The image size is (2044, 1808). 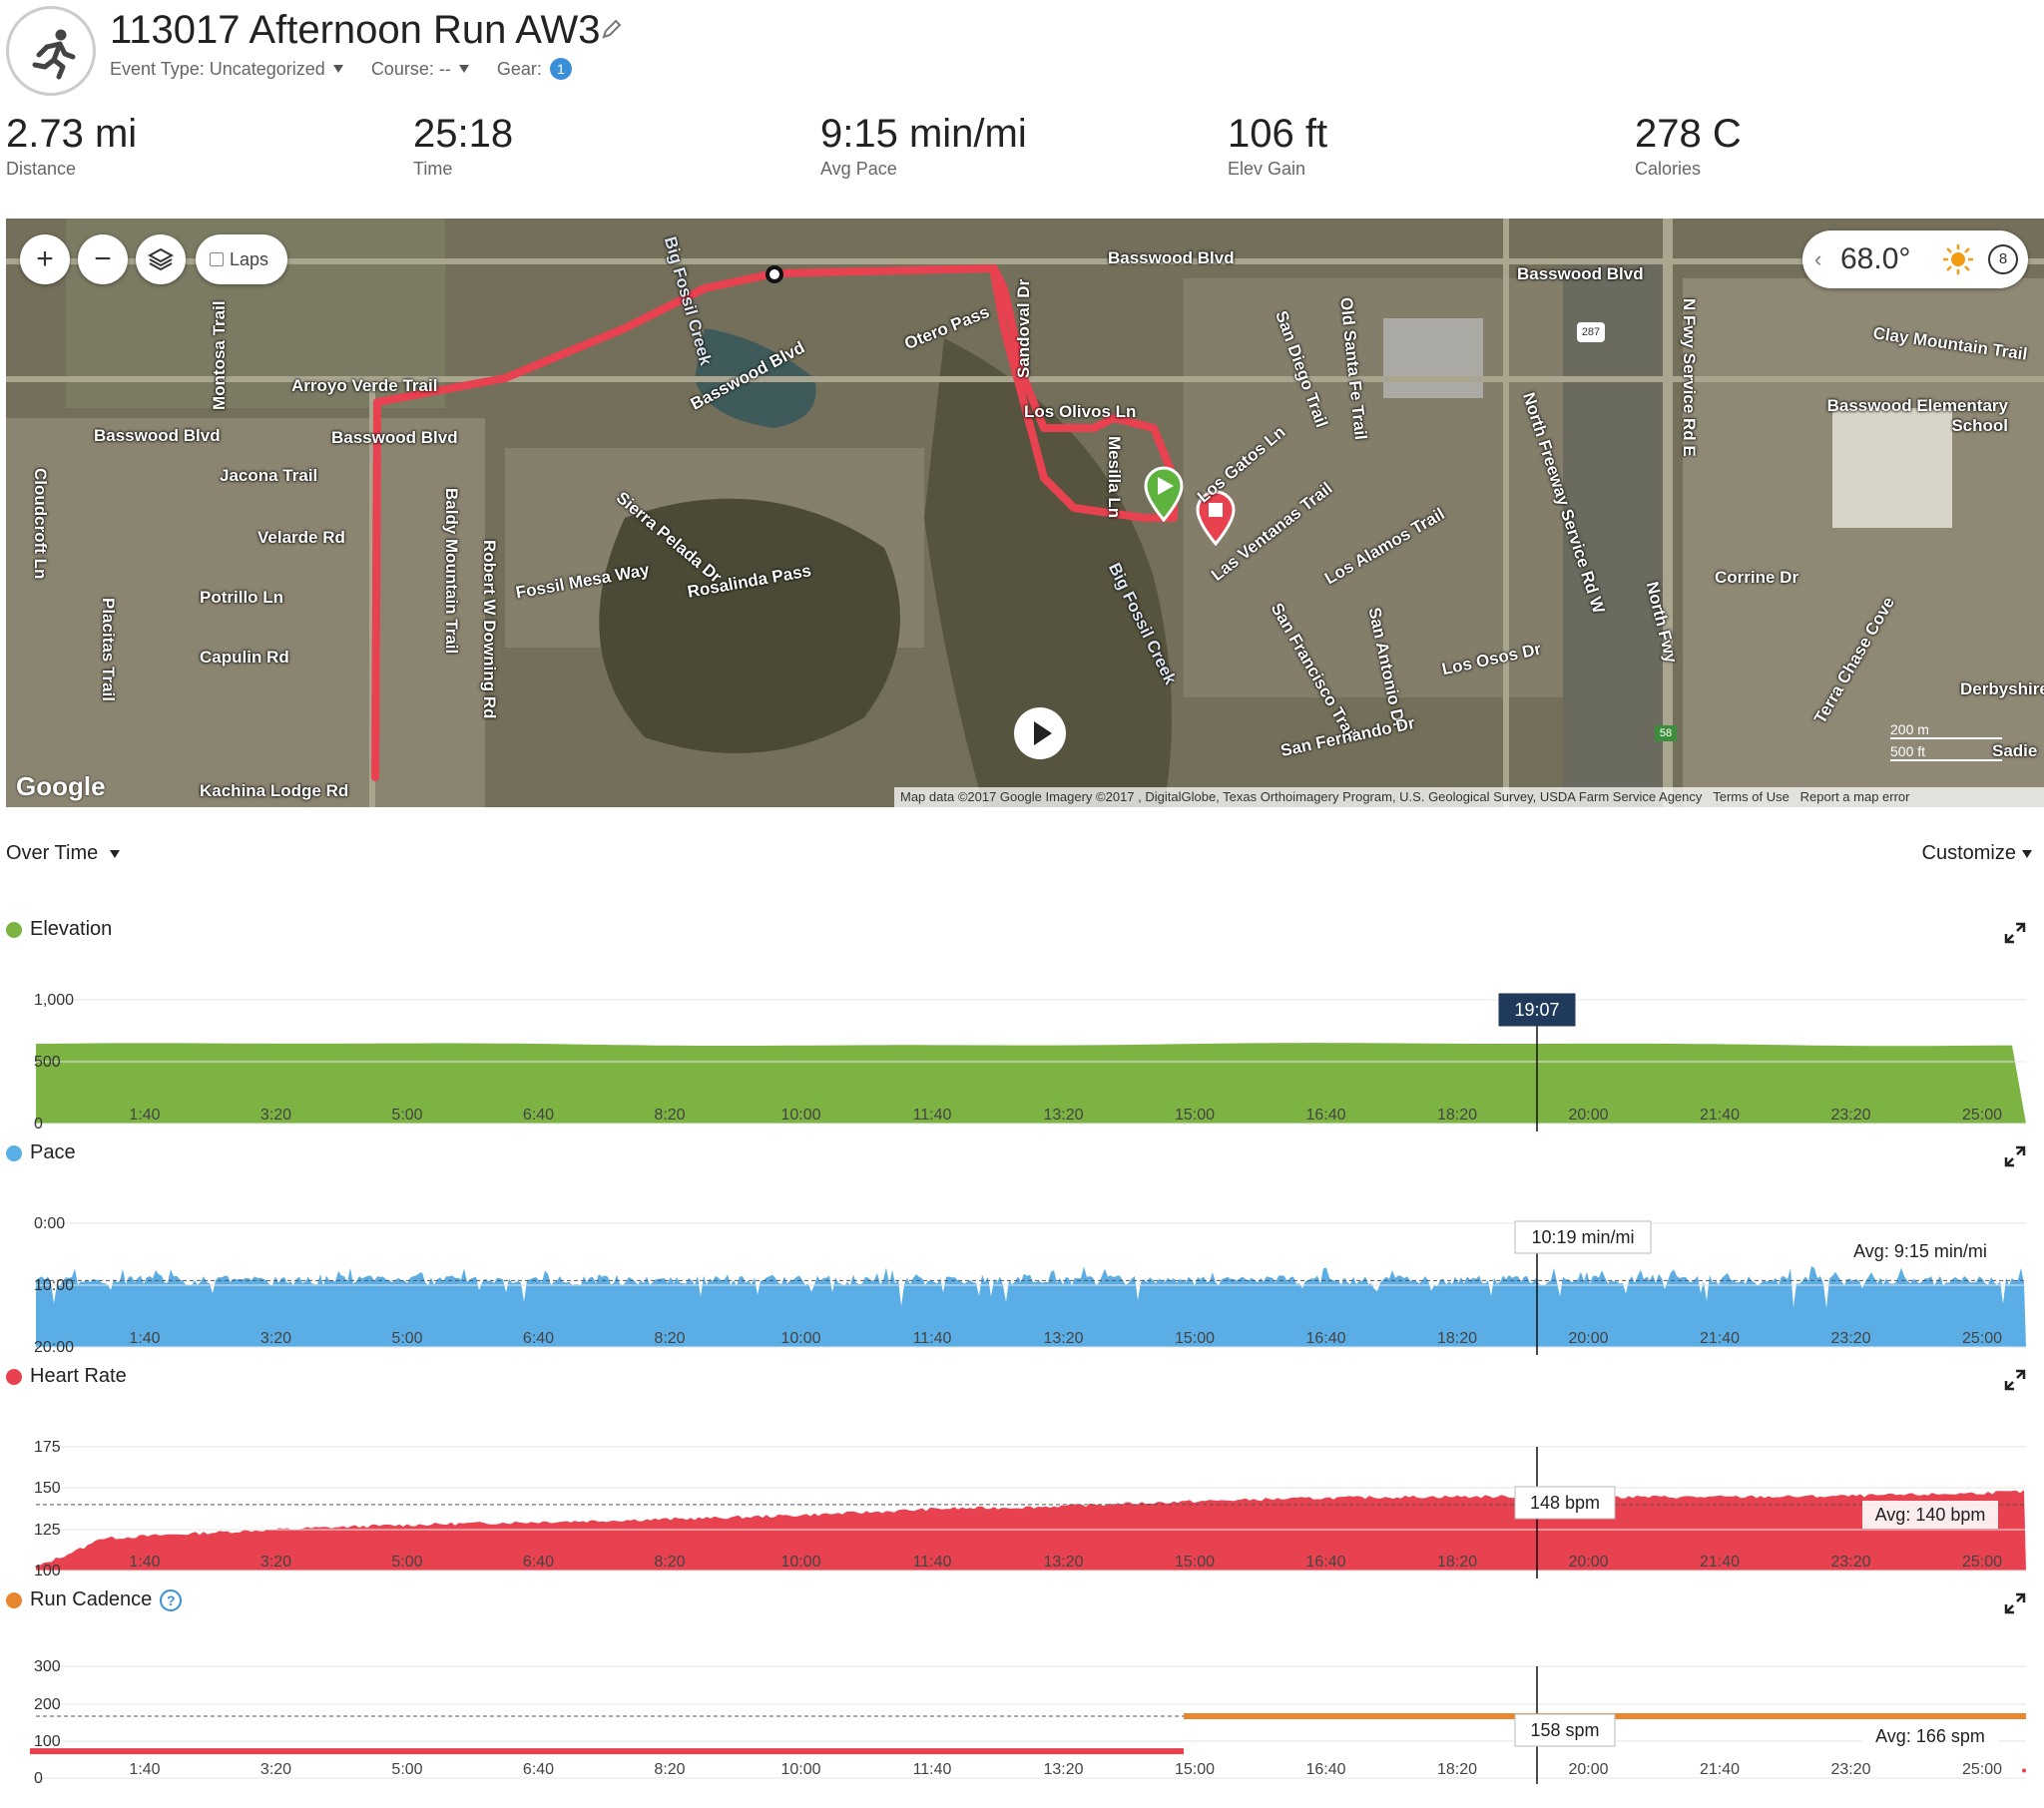 I want to click on street-label: Arroyo Verde Trail, so click(x=364, y=385).